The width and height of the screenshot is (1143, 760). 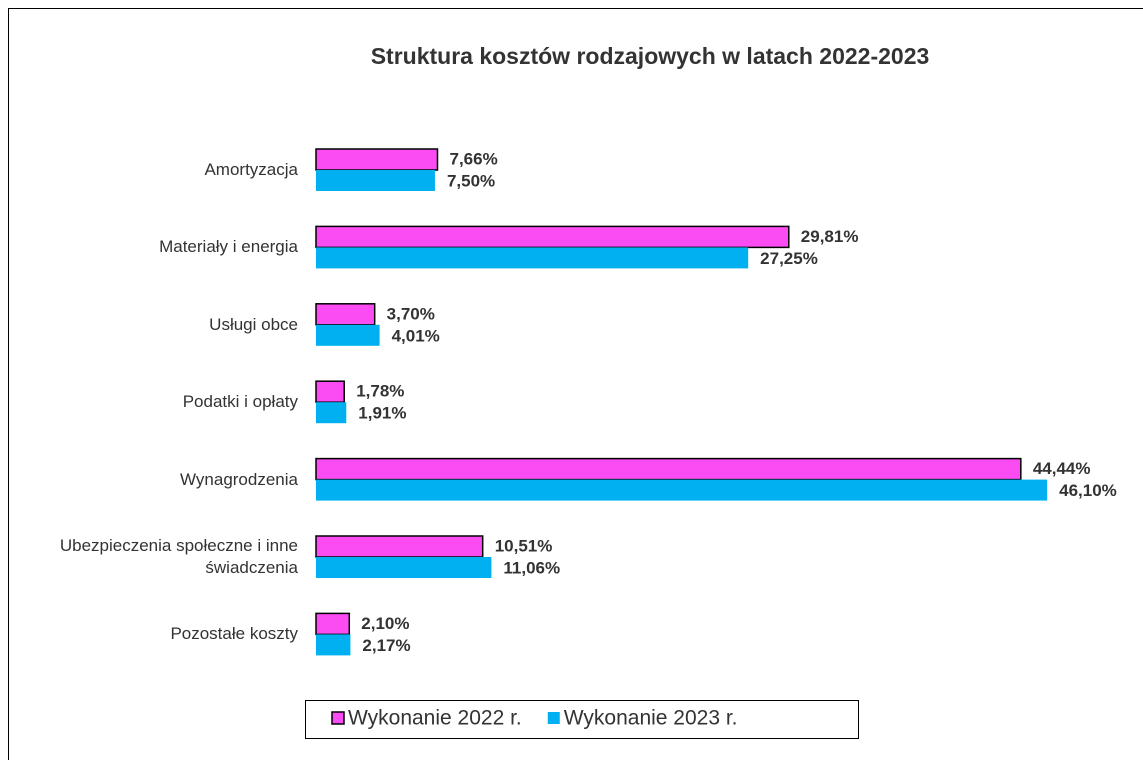 What do you see at coordinates (253, 324) in the screenshot?
I see `category-label: Usługi obce` at bounding box center [253, 324].